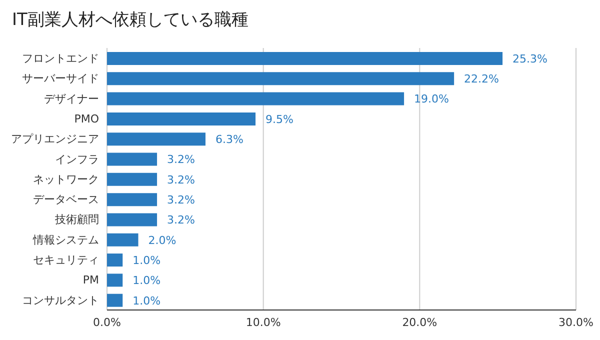 This screenshot has height=340, width=600. I want to click on y-tick-label: コンサルタント, so click(60, 300).